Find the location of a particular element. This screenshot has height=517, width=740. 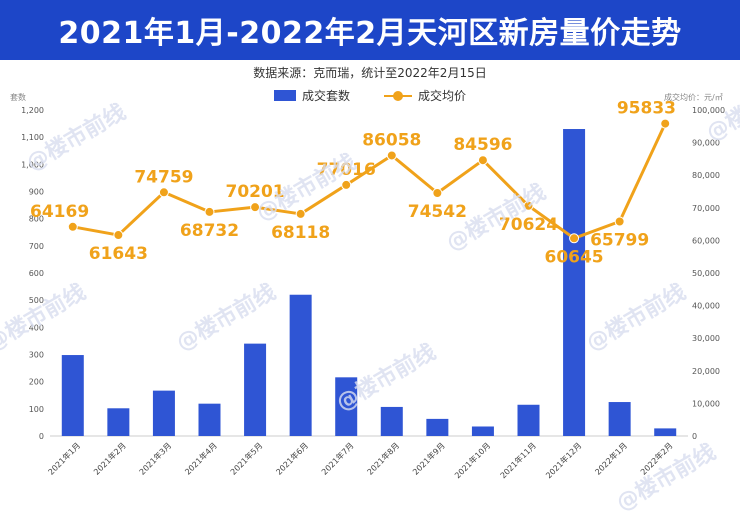

x-tick-label: 2021年2月 is located at coordinates (109, 458).